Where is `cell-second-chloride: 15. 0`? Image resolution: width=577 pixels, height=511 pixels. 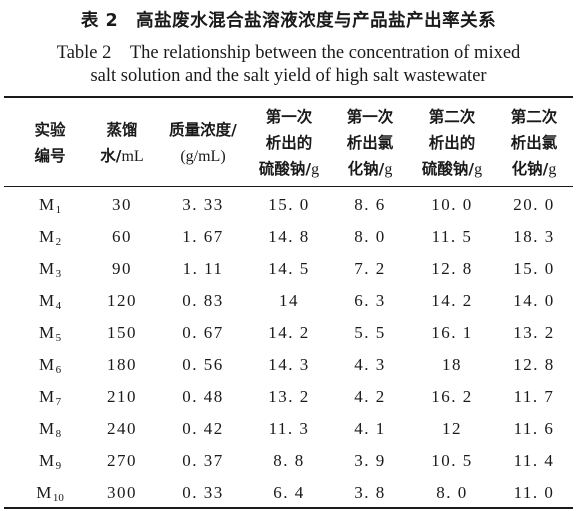
cell-second-chloride: 15. 0 is located at coordinates (534, 268).